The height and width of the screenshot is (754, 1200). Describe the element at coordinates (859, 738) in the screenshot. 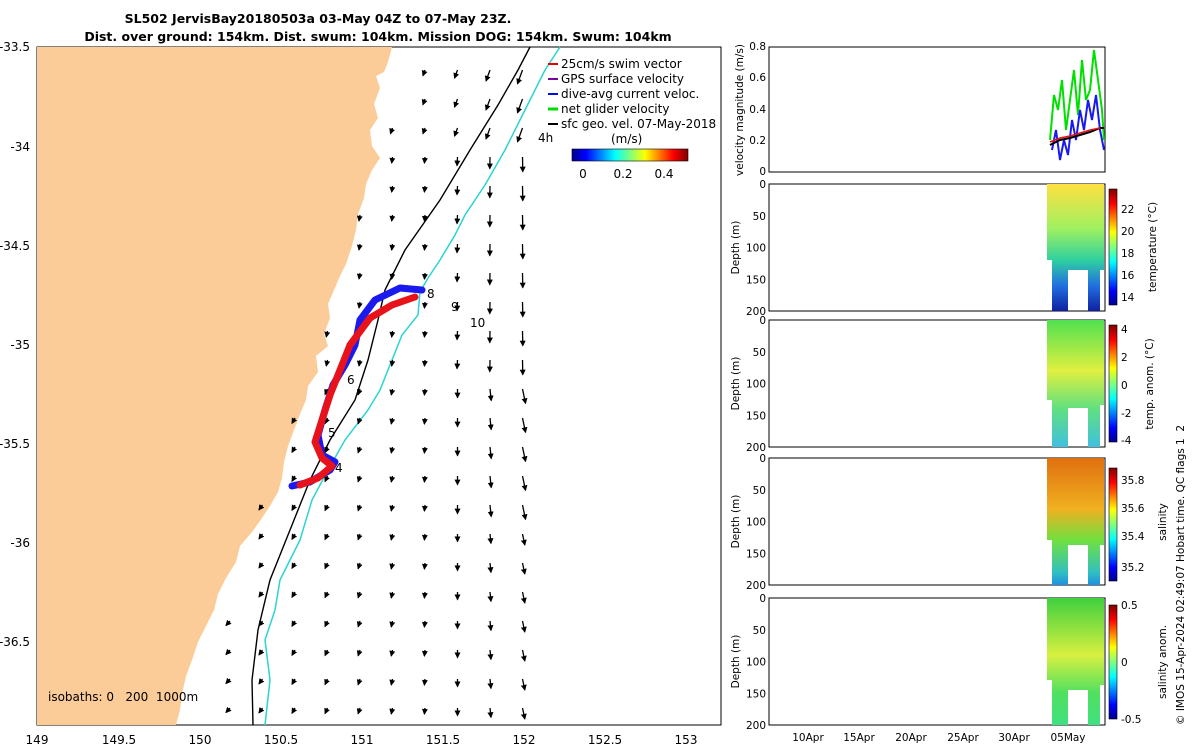

I see `time-xtick-1: 15Apr` at that location.